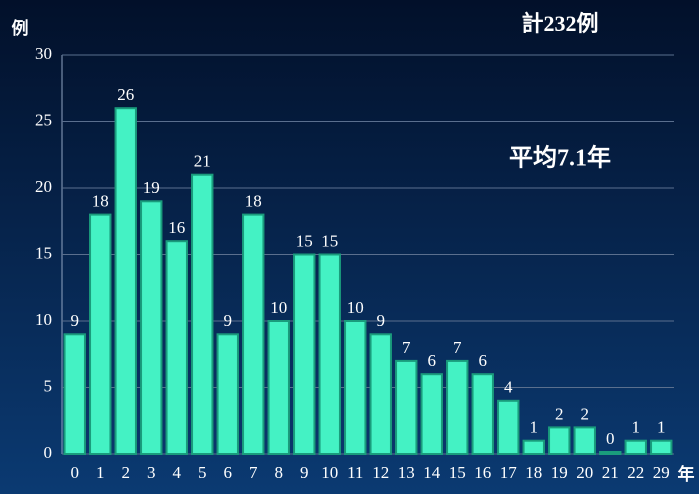  Describe the element at coordinates (329, 472) in the screenshot. I see `x-tick-label: 10` at that location.